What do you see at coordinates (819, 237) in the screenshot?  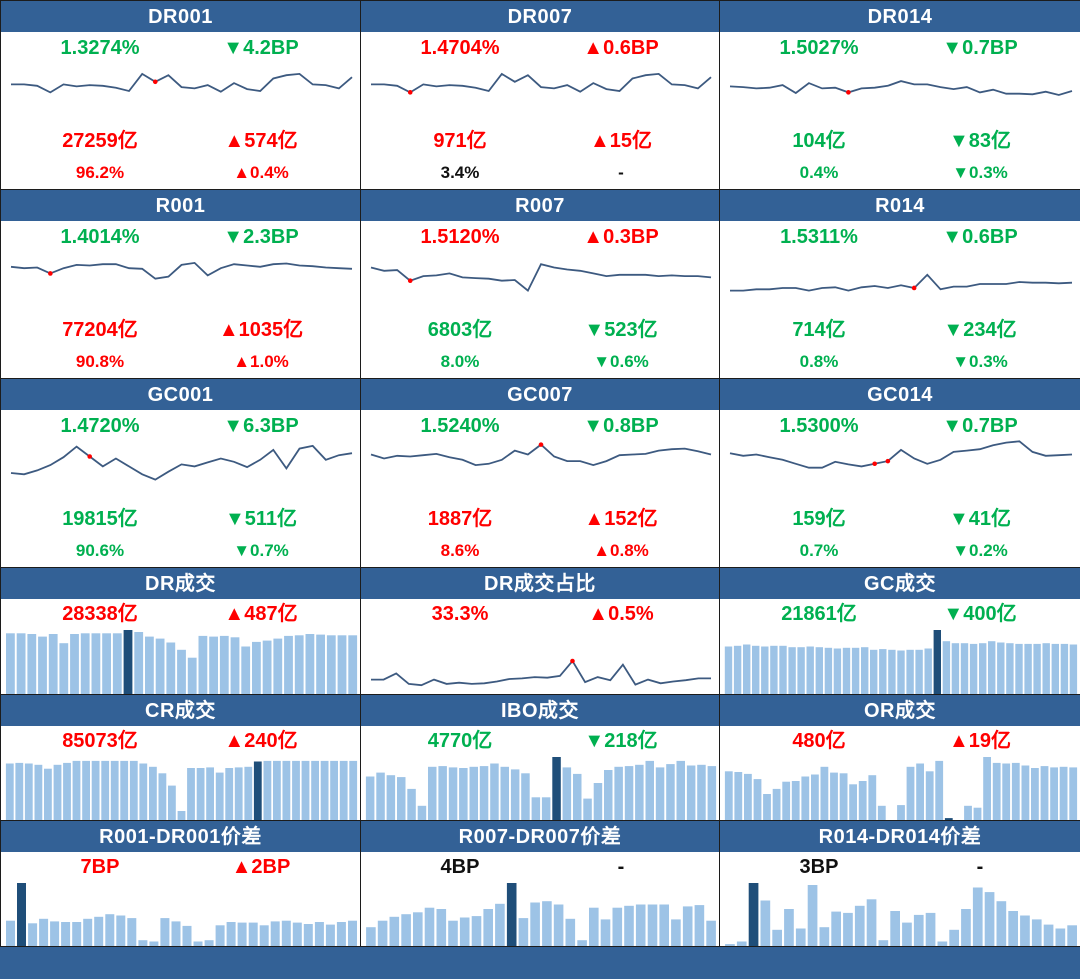 I see `value-row-0: 1.5311%` at bounding box center [819, 237].